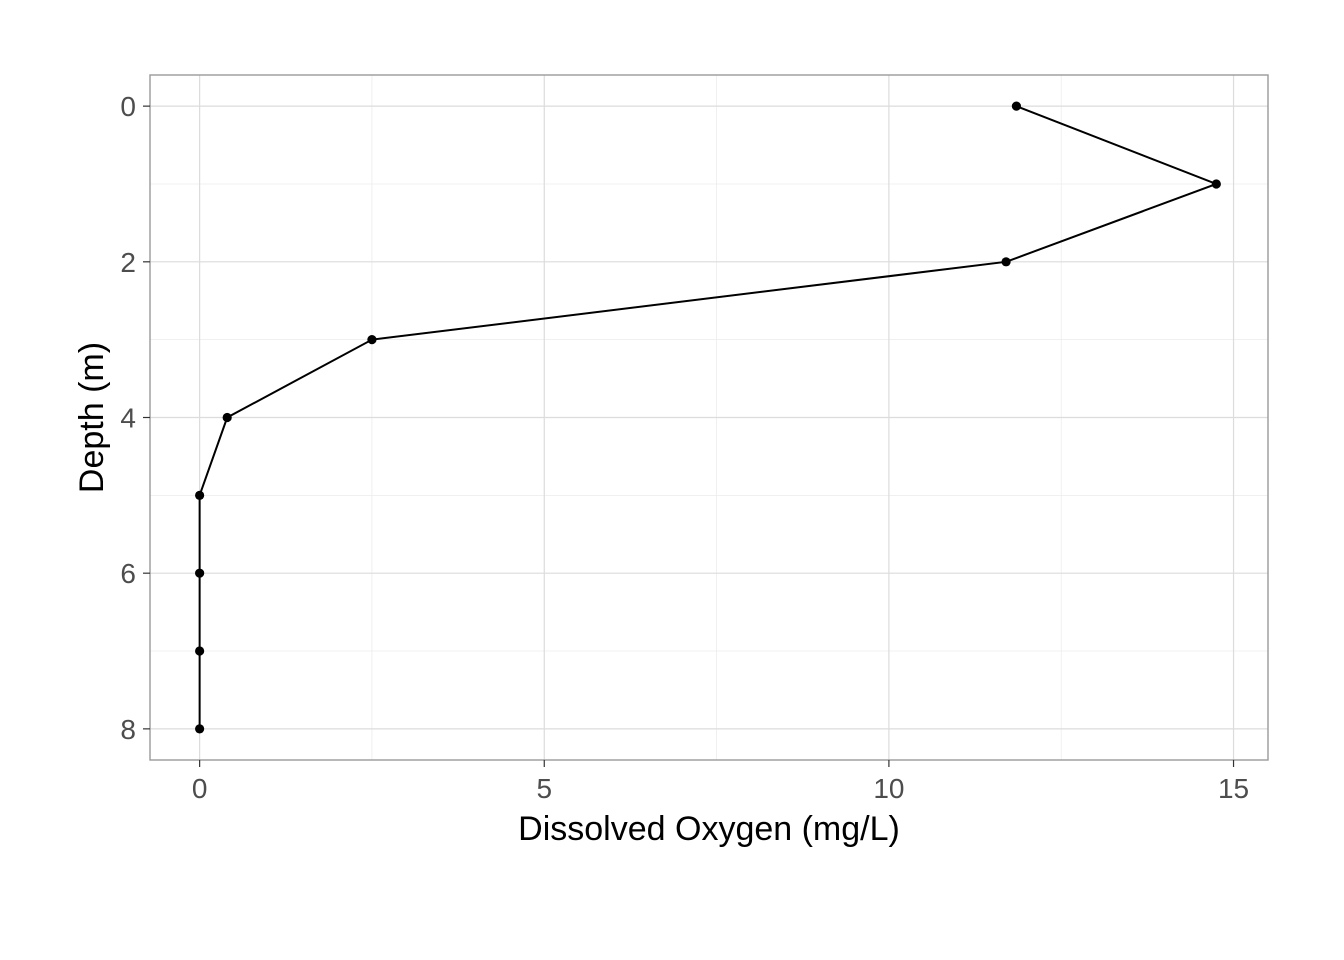 This screenshot has height=960, width=1344. Describe the element at coordinates (92, 417) in the screenshot. I see `y-axis-title: Depth (m)` at that location.